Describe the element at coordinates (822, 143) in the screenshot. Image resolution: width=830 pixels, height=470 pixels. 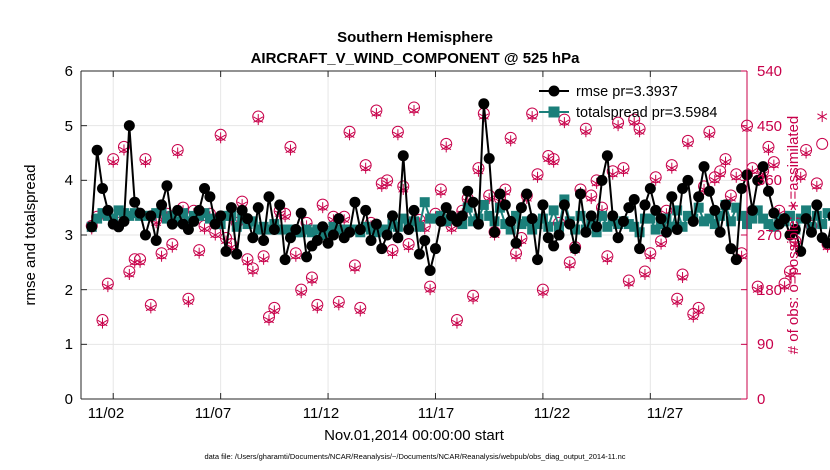
I see `obs-possible-marker` at that location.